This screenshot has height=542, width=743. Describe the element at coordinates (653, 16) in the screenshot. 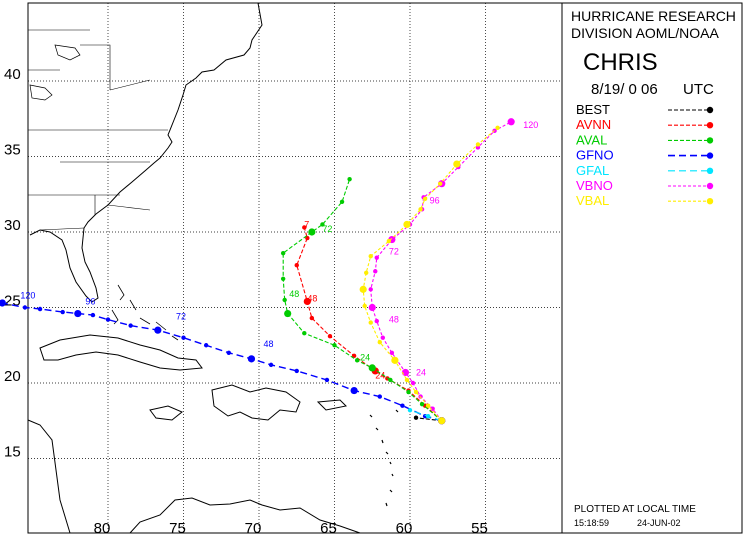

I see `org-line-1: HURRICANE RESEARCH` at that location.